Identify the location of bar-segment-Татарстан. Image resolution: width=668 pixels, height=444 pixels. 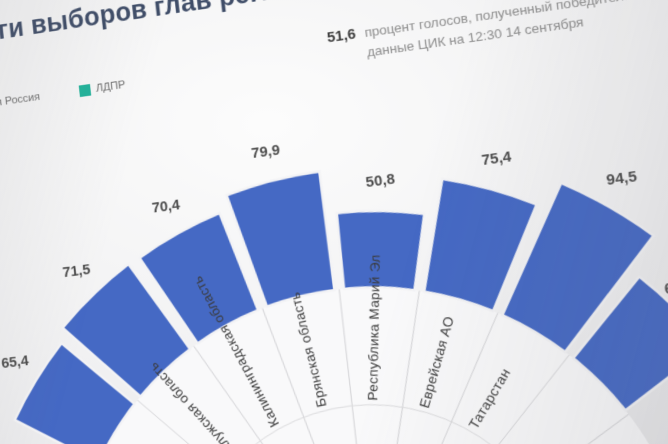
(577, 265).